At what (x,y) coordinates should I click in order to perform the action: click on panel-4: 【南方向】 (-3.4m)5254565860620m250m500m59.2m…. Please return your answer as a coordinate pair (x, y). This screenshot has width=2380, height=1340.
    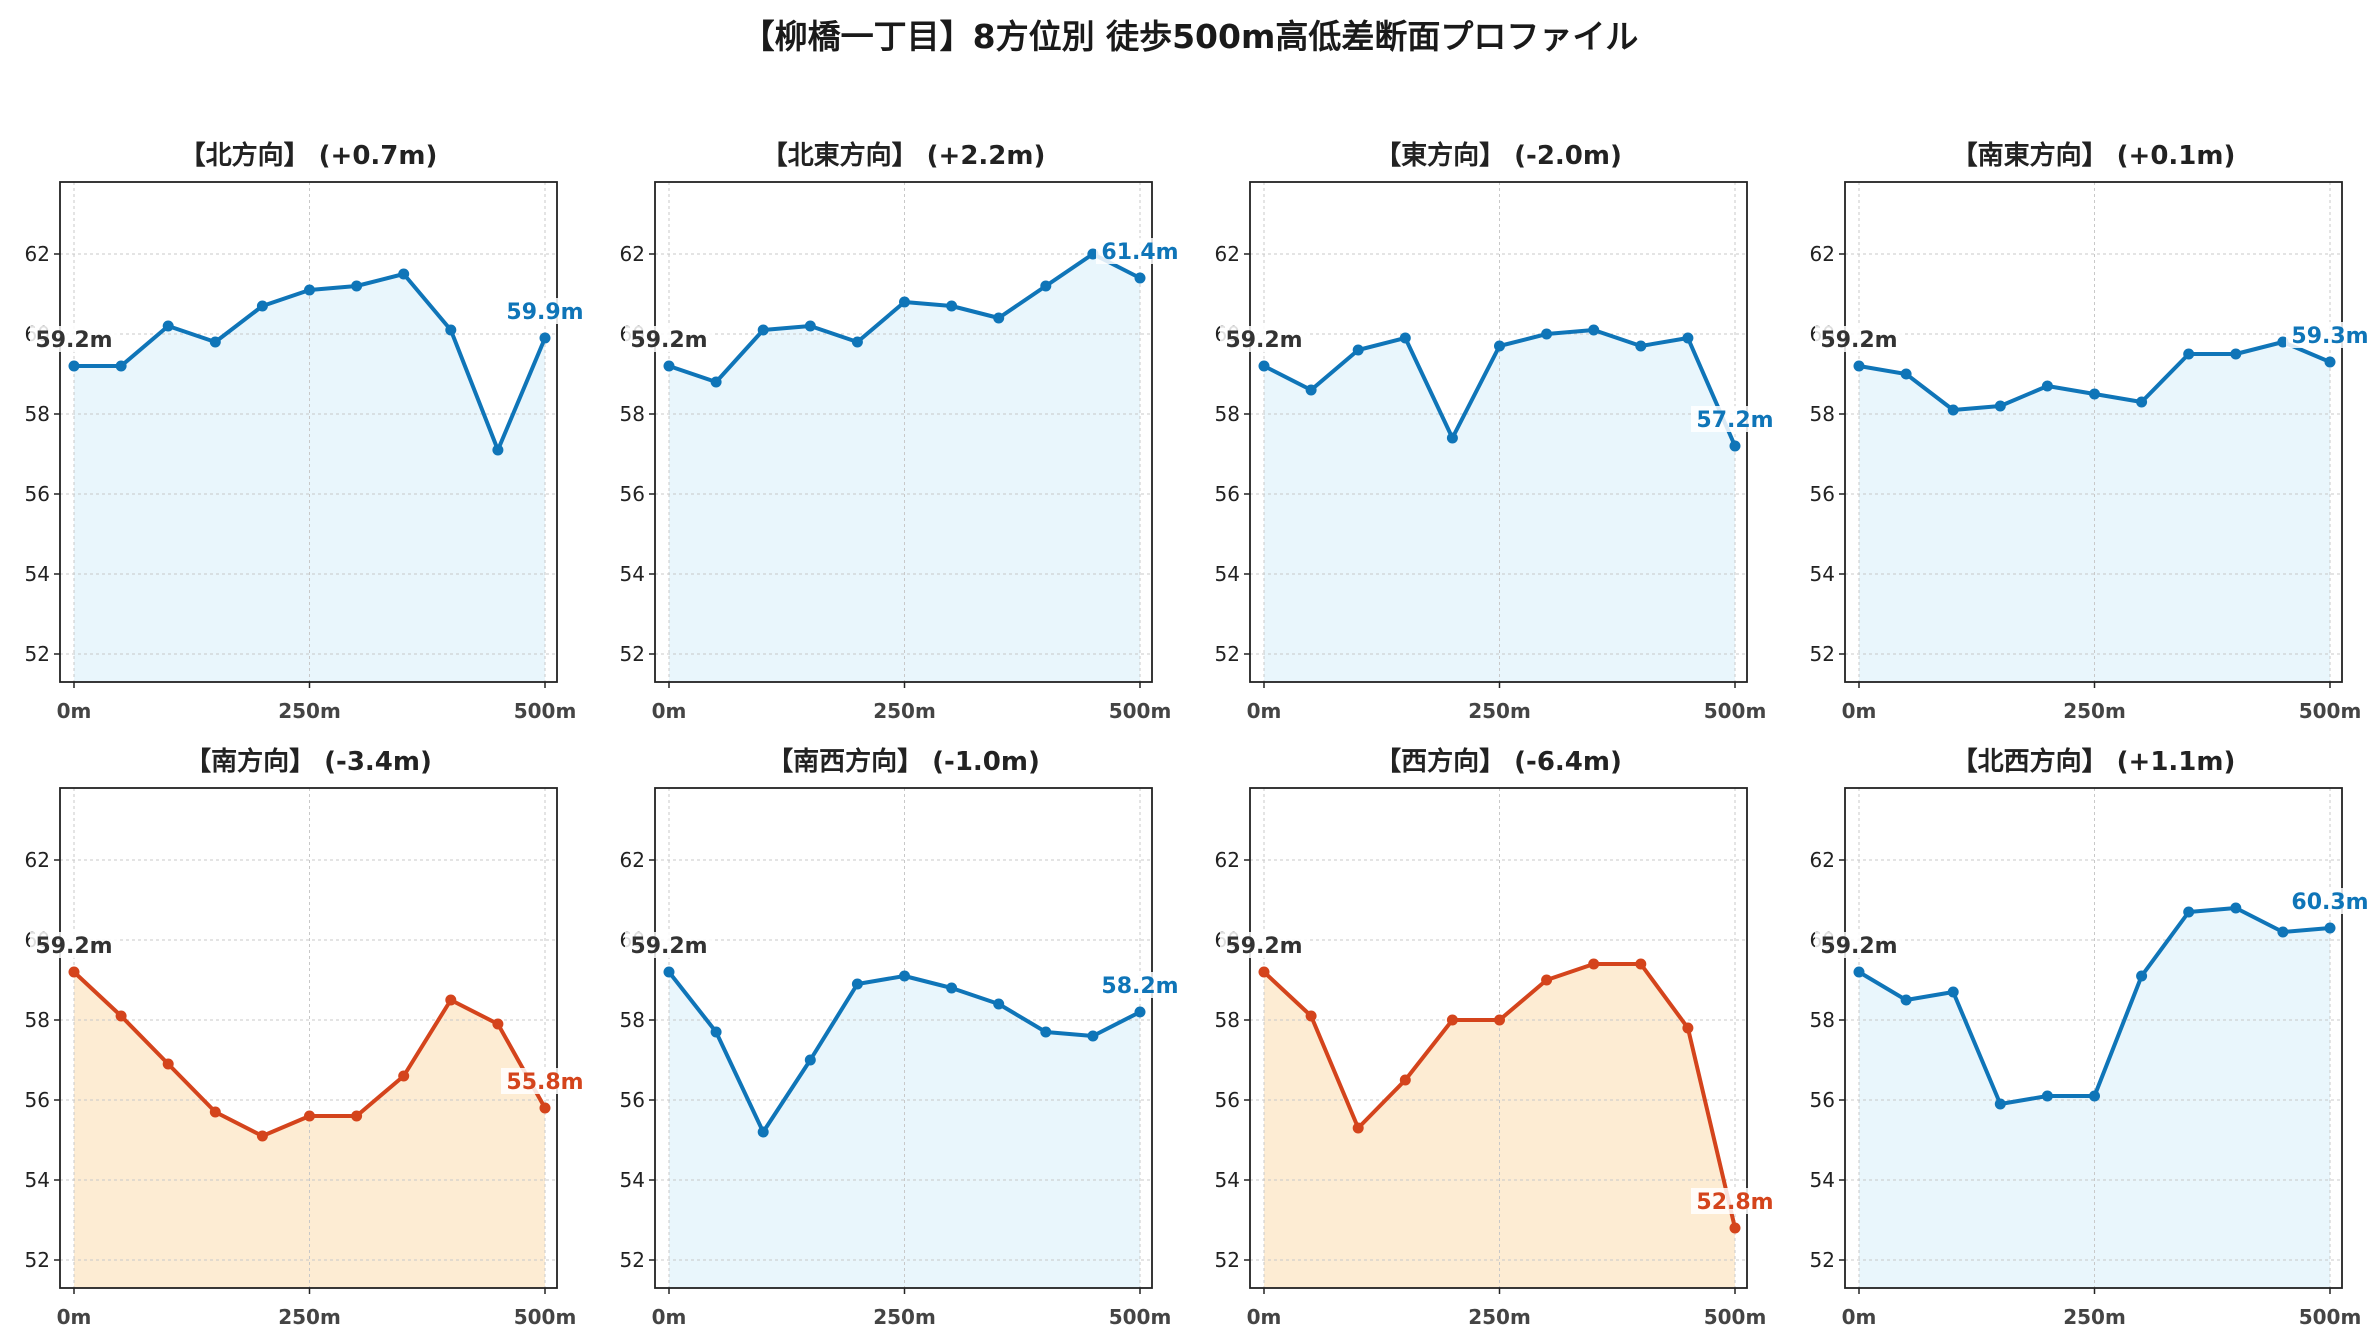
    Looking at the image, I should click on (307, 1037).